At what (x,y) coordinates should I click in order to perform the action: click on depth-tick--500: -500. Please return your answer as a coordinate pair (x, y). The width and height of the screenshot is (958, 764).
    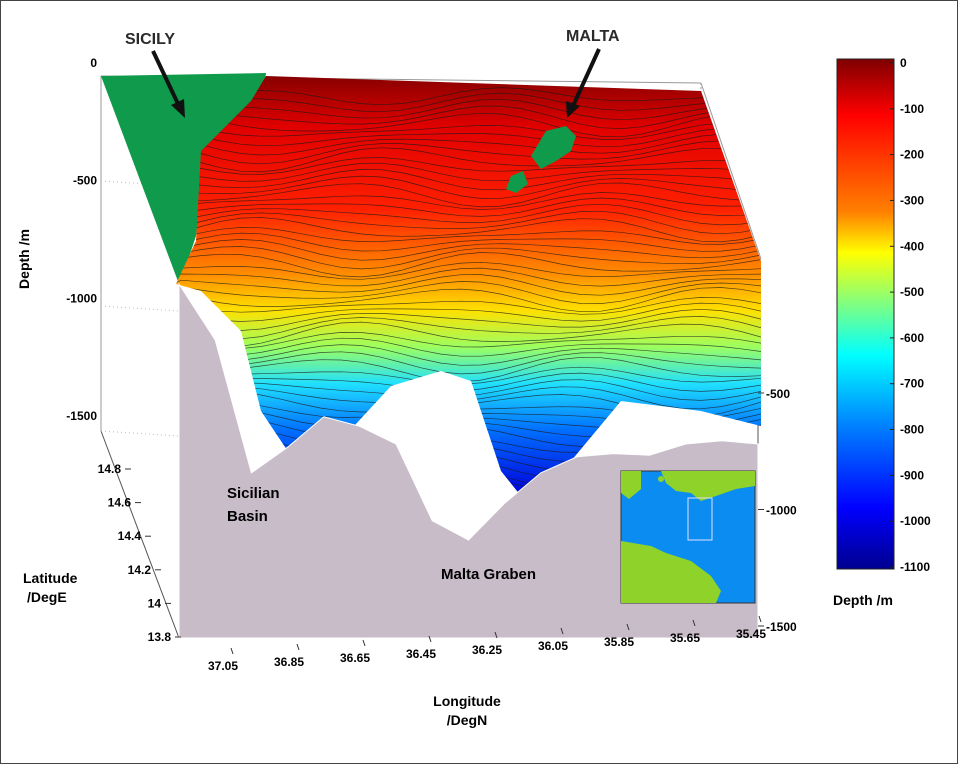
    Looking at the image, I should click on (85, 181).